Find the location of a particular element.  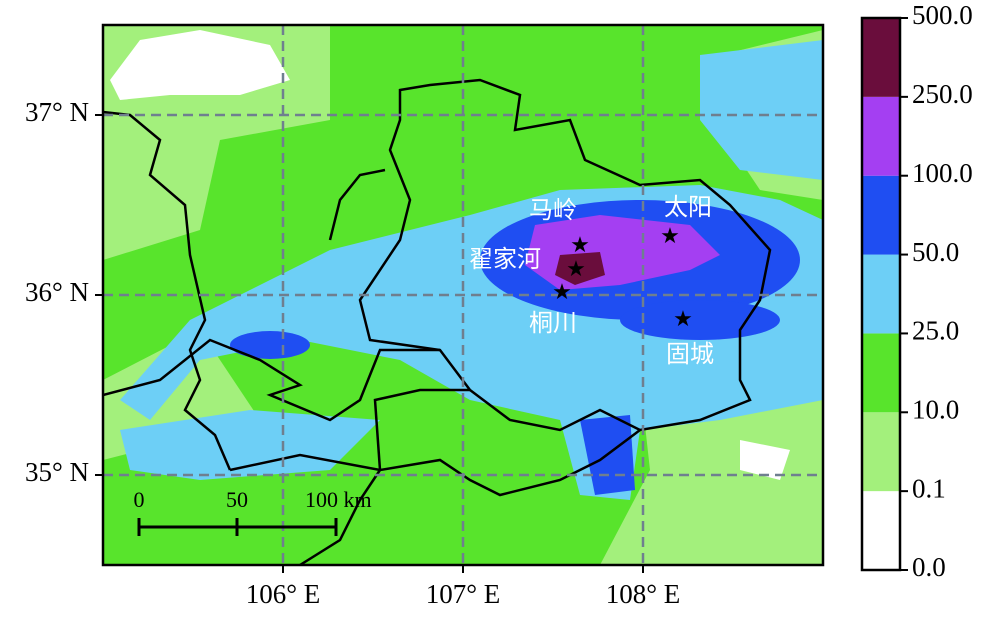

colorbar-tick-label: 50.0 is located at coordinates (935, 252).